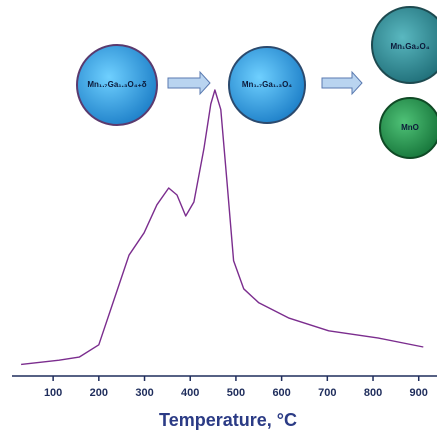  I want to click on x-tick-label: 100, so click(53, 393).